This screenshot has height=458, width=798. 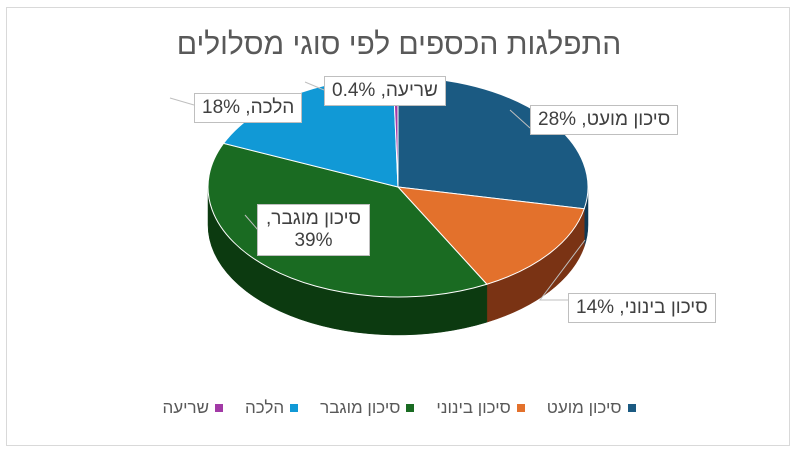 What do you see at coordinates (186, 407) in the screenshot?
I see `legend-label: שריעה` at bounding box center [186, 407].